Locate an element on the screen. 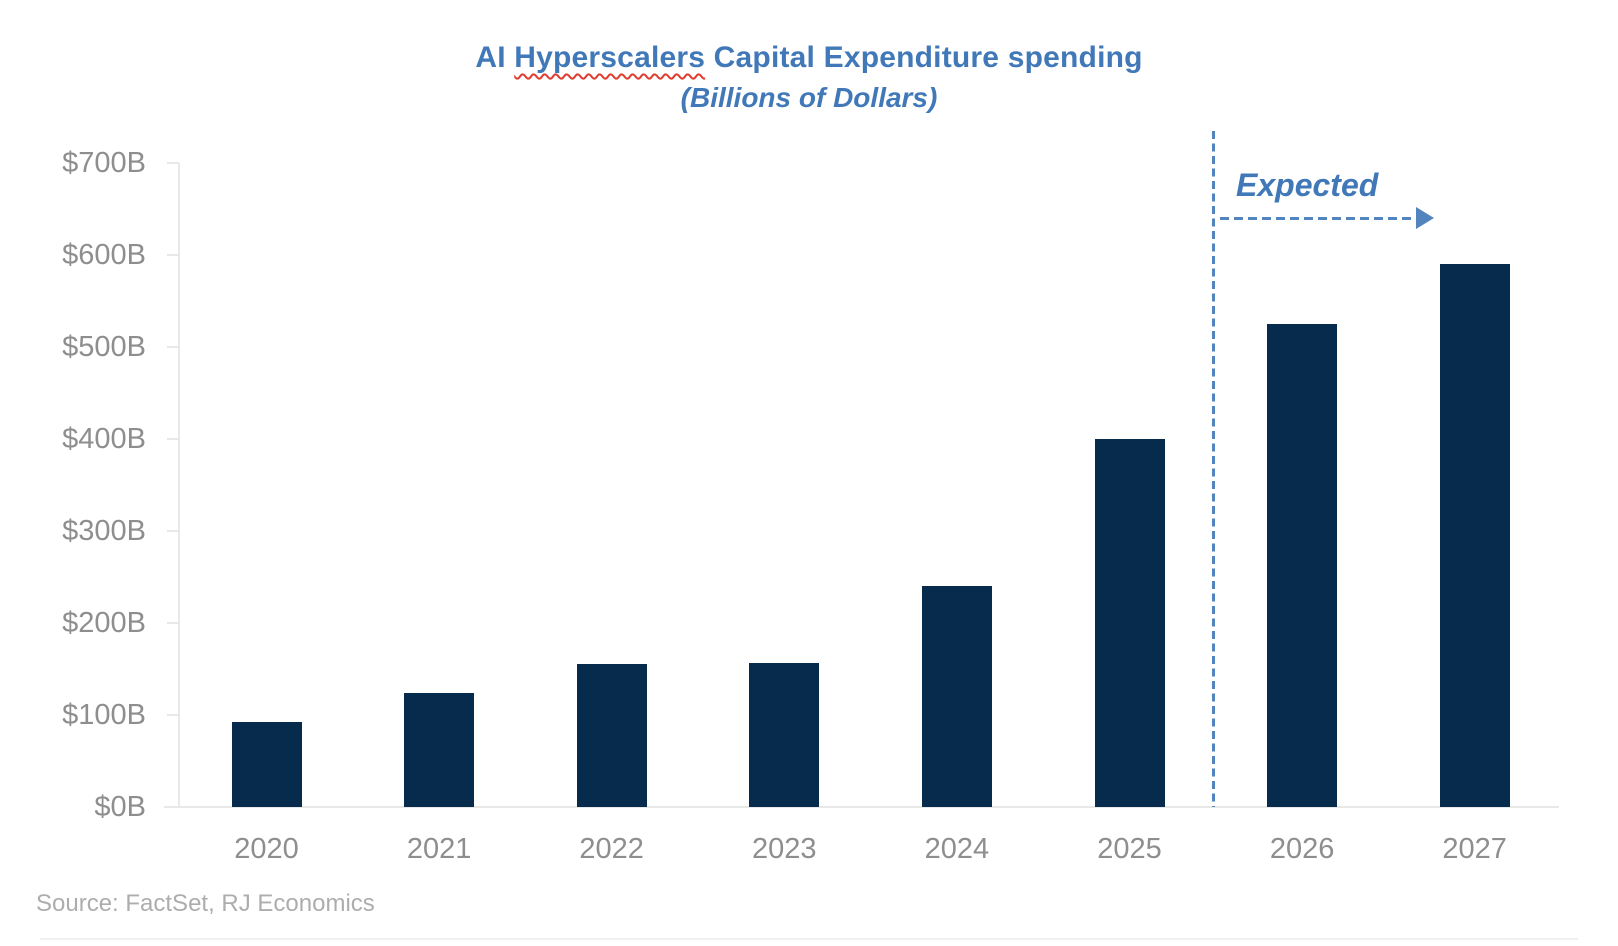 The width and height of the screenshot is (1618, 946). source-note: Source: FactSet, RJ Economics is located at coordinates (205, 903).